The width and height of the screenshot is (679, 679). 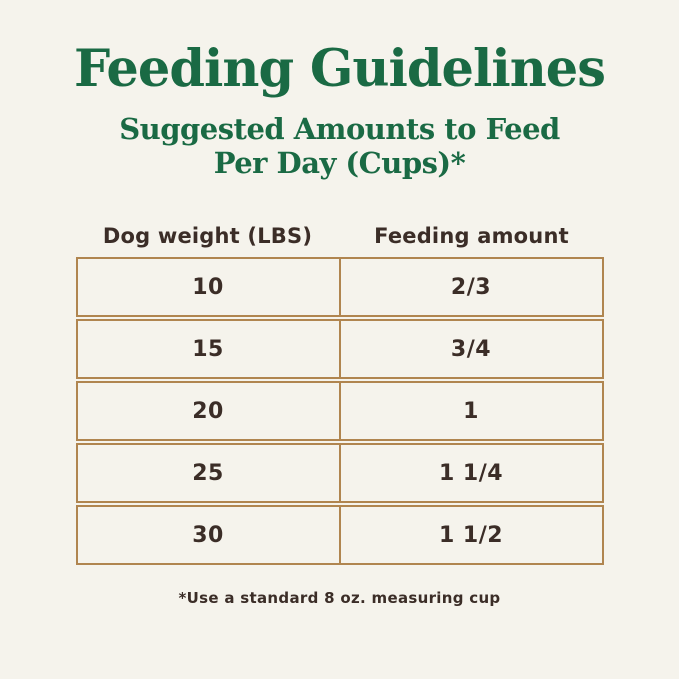 I want to click on feeding-amount-cell: 1, so click(x=471, y=411).